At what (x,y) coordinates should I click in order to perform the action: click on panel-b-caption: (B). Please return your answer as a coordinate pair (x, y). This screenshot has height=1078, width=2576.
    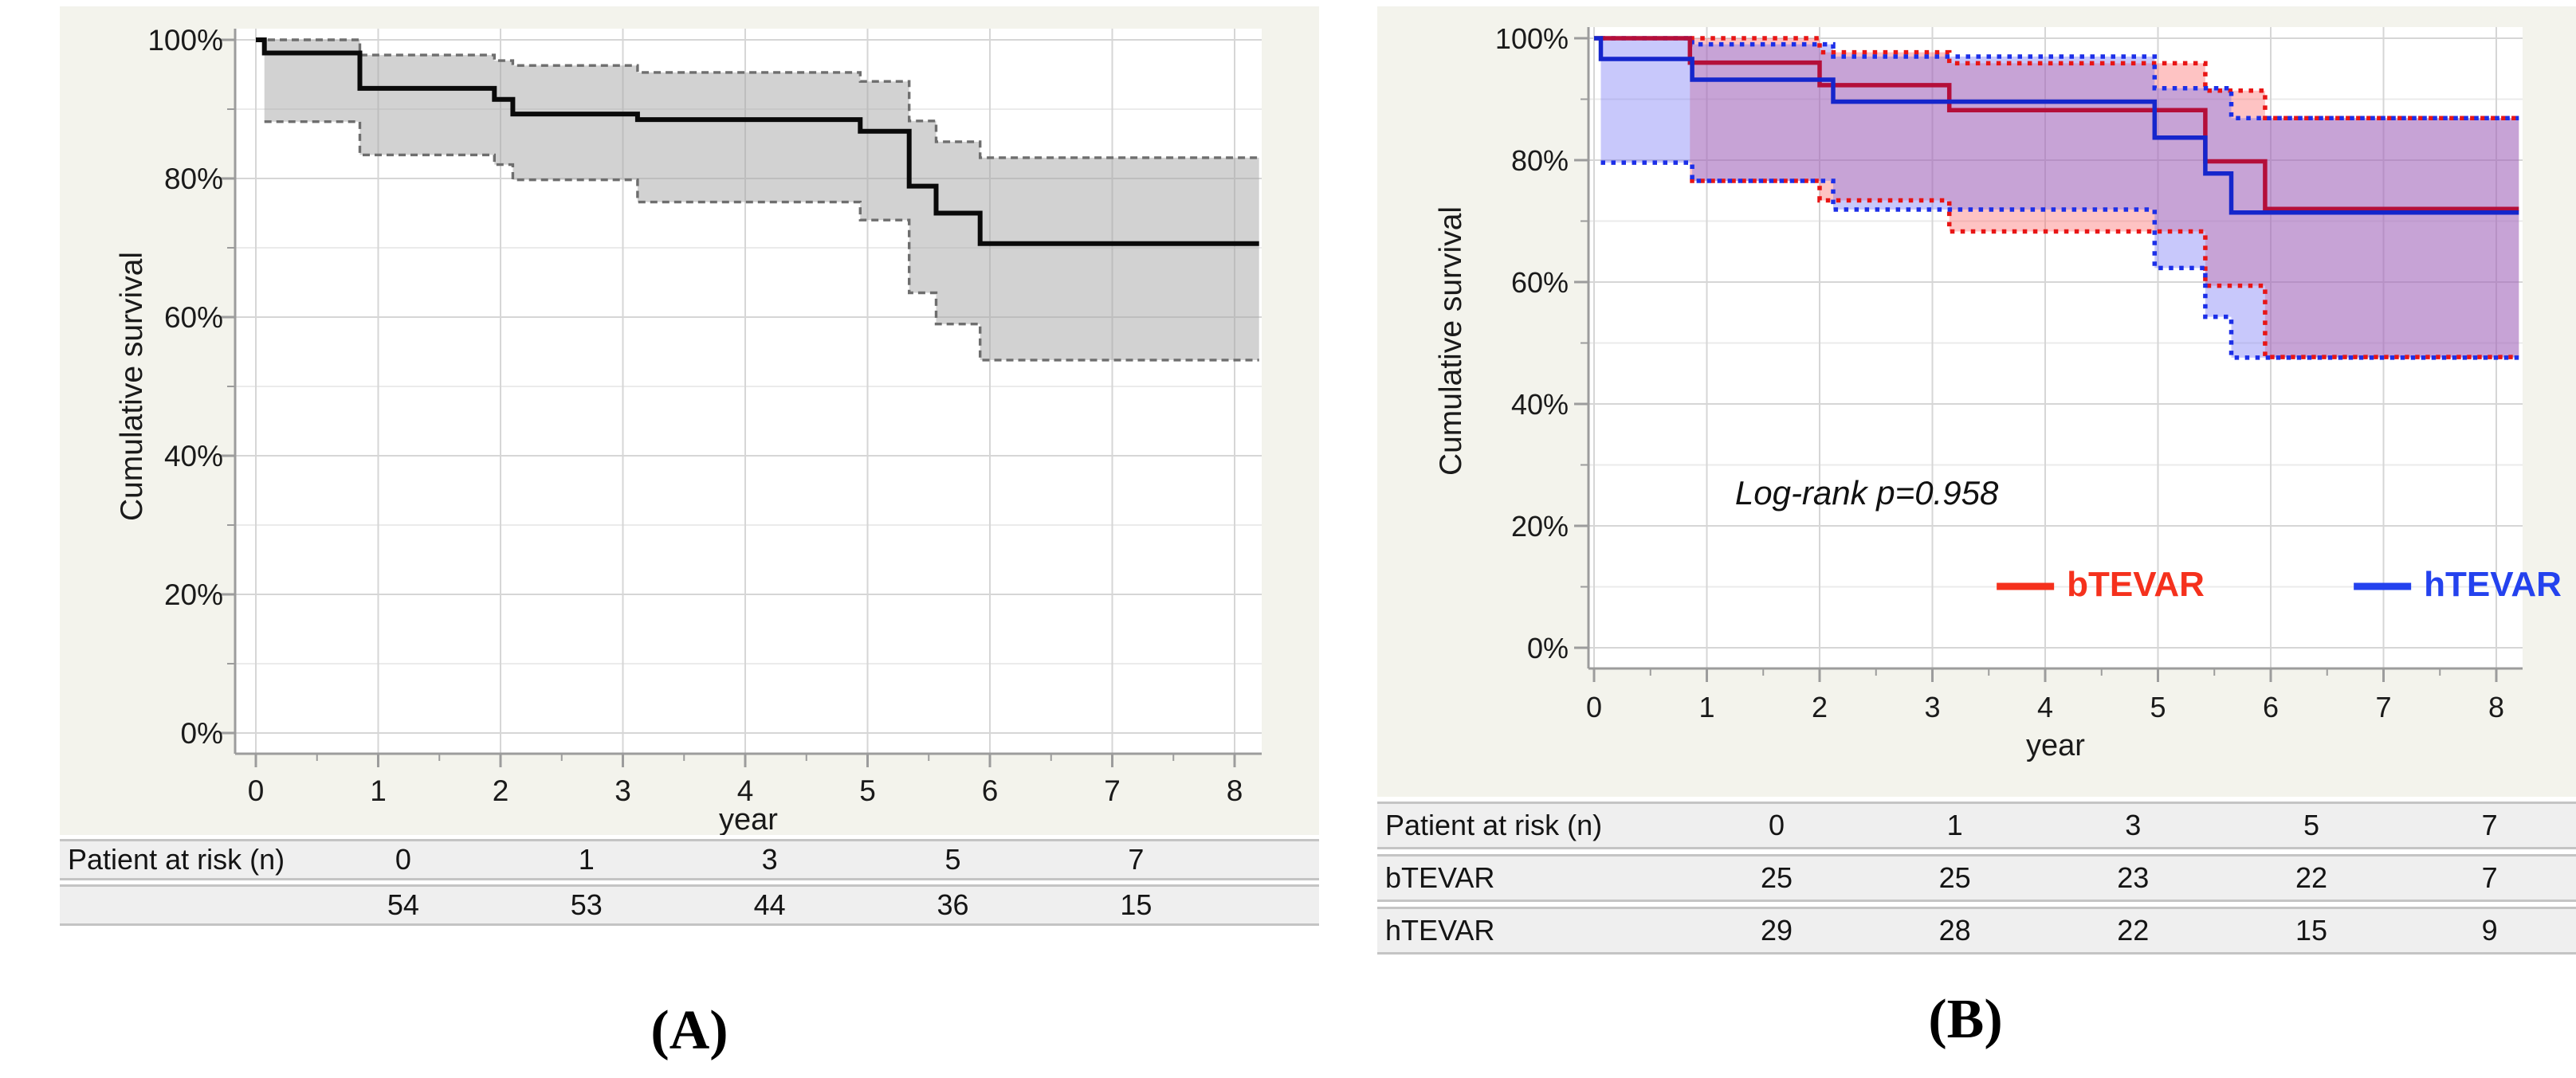
    Looking at the image, I should click on (1966, 1019).